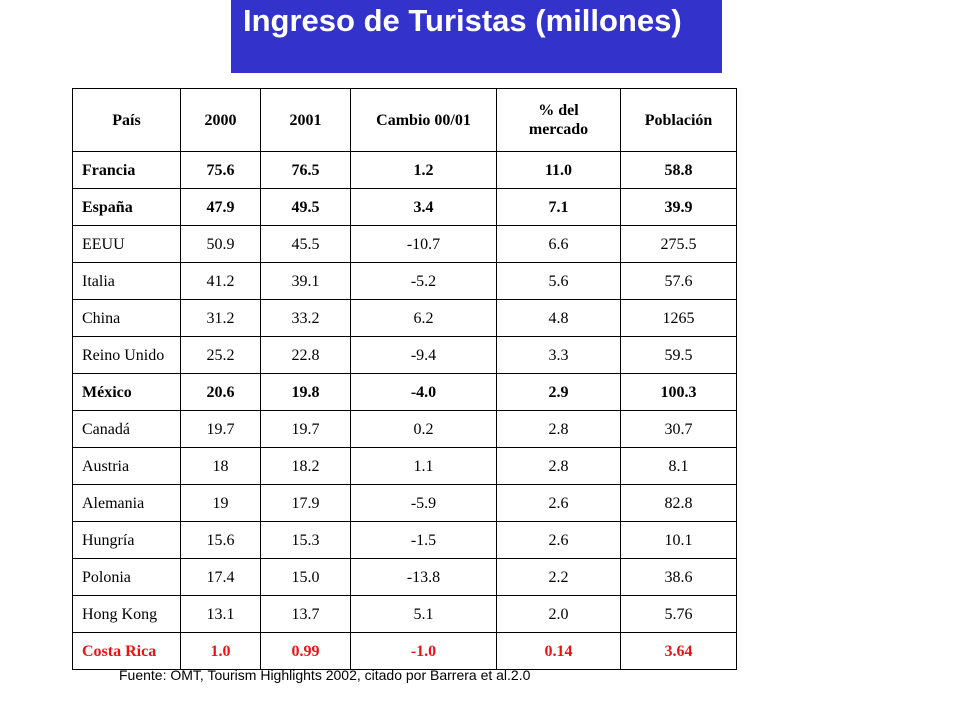  I want to click on cell-year-2000: 19, so click(220, 503).